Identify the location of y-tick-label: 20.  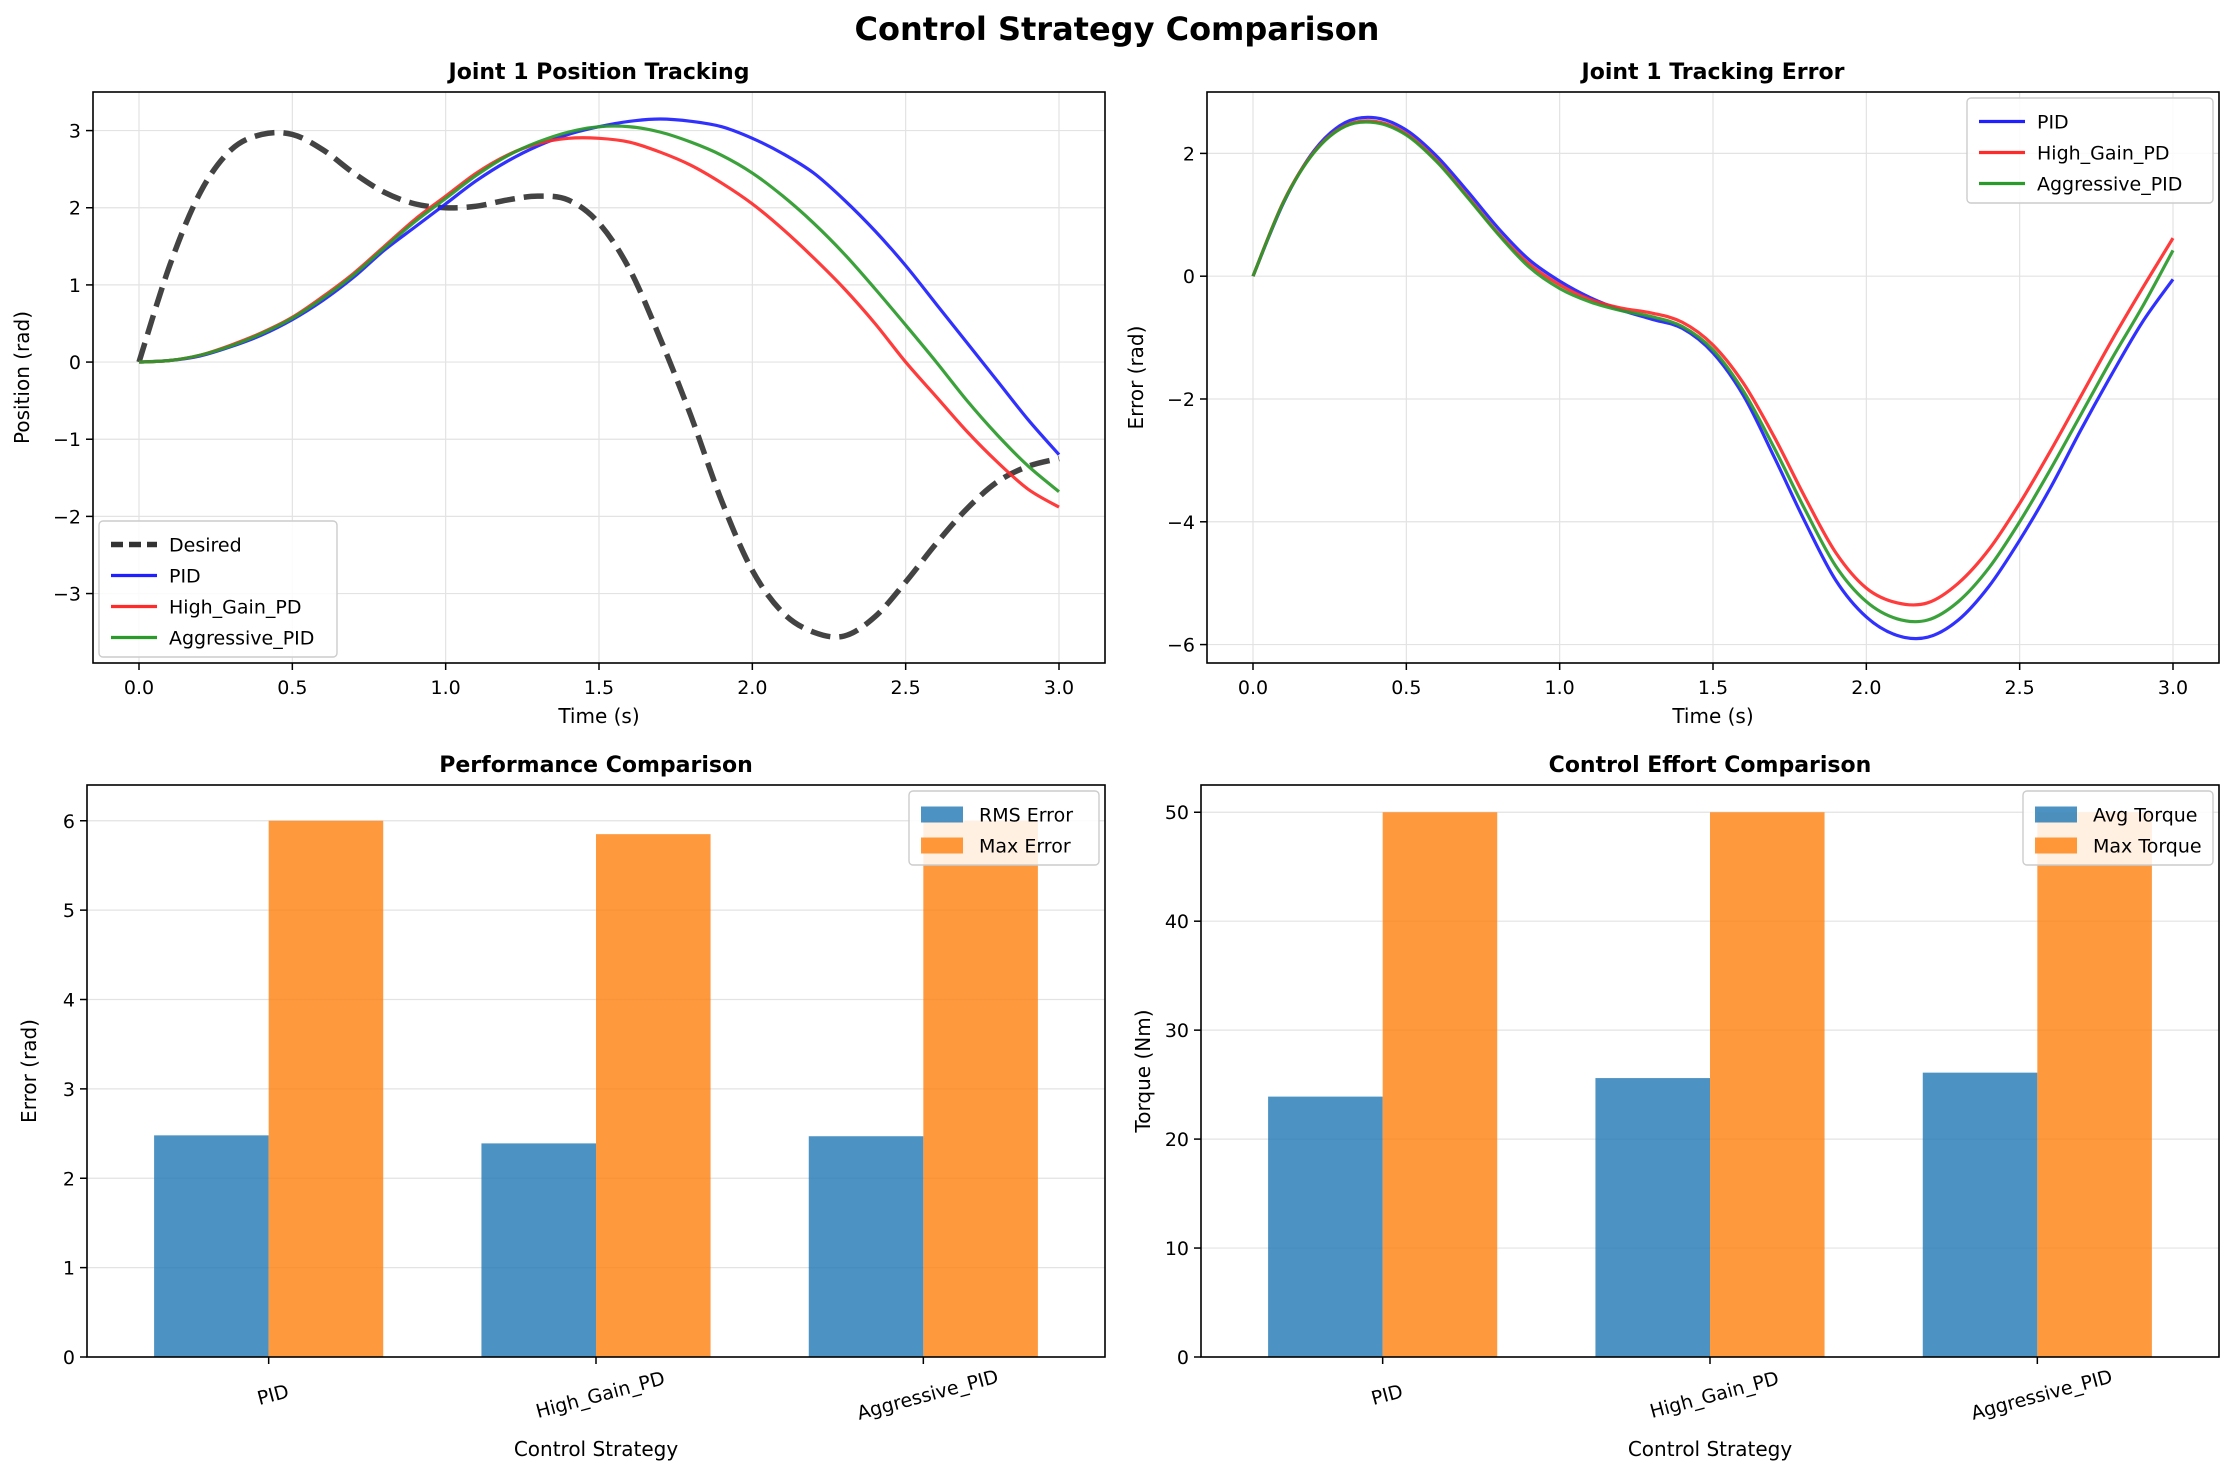
(1177, 1140).